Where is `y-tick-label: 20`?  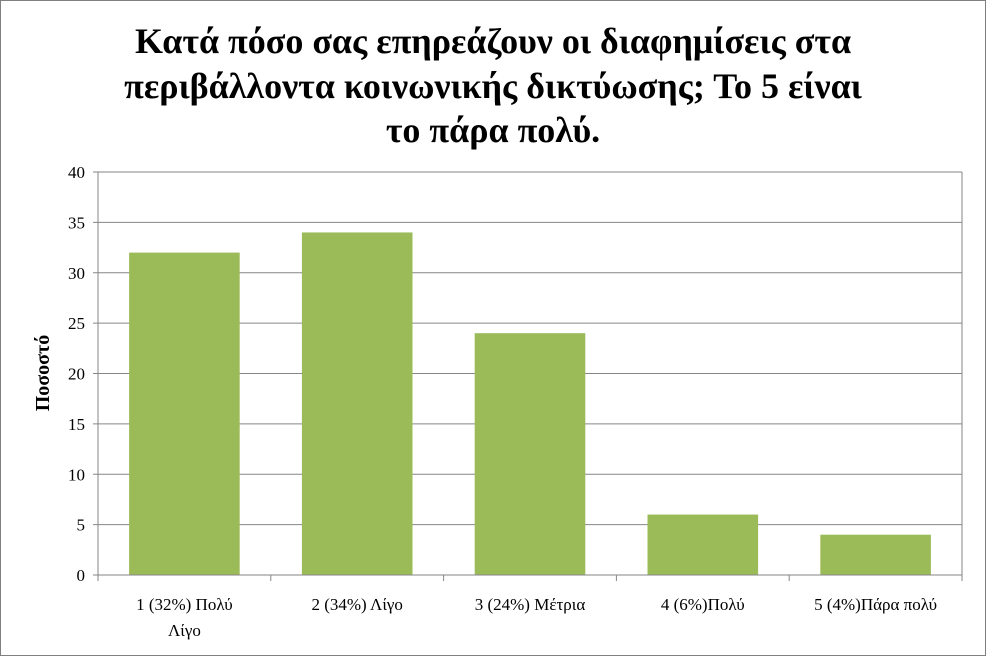
y-tick-label: 20 is located at coordinates (76, 374).